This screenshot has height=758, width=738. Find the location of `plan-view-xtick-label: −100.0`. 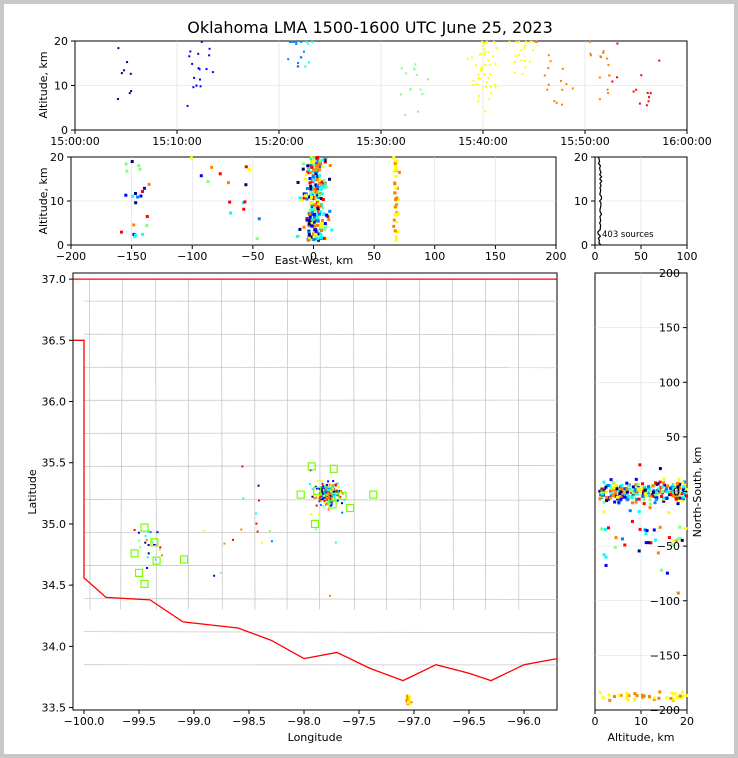

plan-view-xtick-label: −100.0 is located at coordinates (84, 721).